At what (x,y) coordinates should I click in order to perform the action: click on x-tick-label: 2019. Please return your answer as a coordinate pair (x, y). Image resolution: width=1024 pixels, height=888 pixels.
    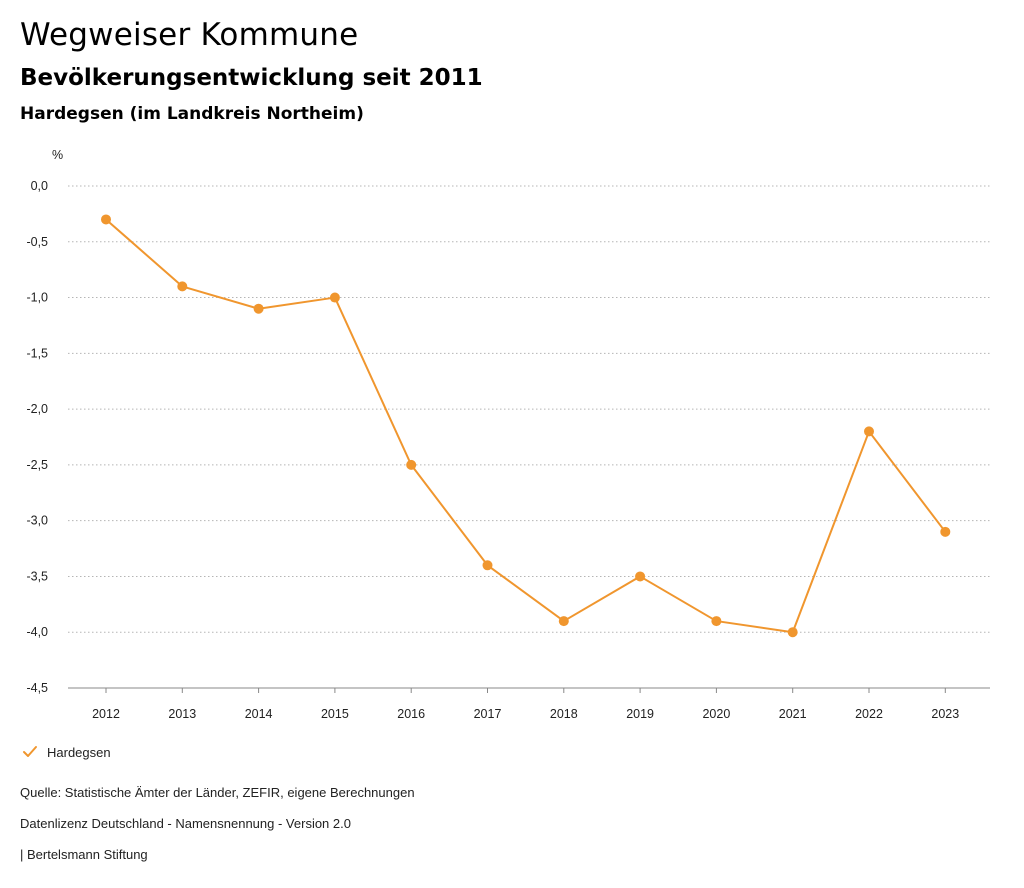
    Looking at the image, I should click on (640, 714).